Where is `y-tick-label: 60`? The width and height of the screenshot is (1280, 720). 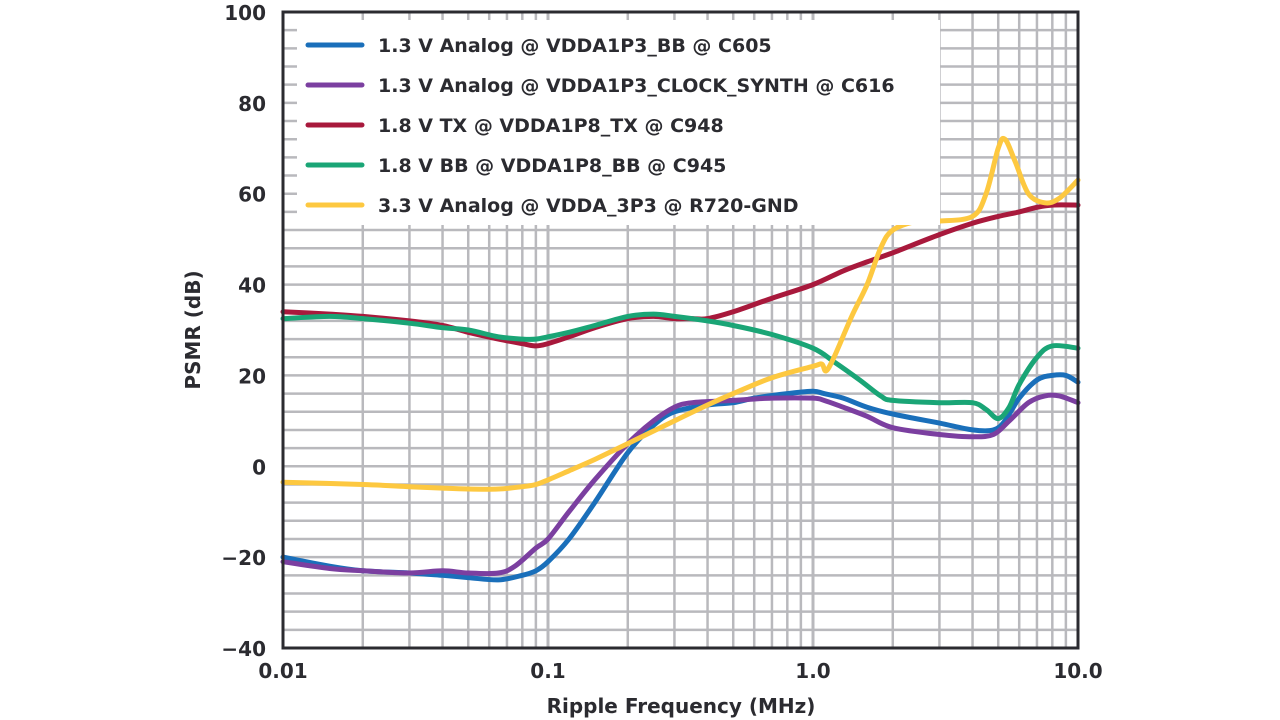
y-tick-label: 60 is located at coordinates (252, 195).